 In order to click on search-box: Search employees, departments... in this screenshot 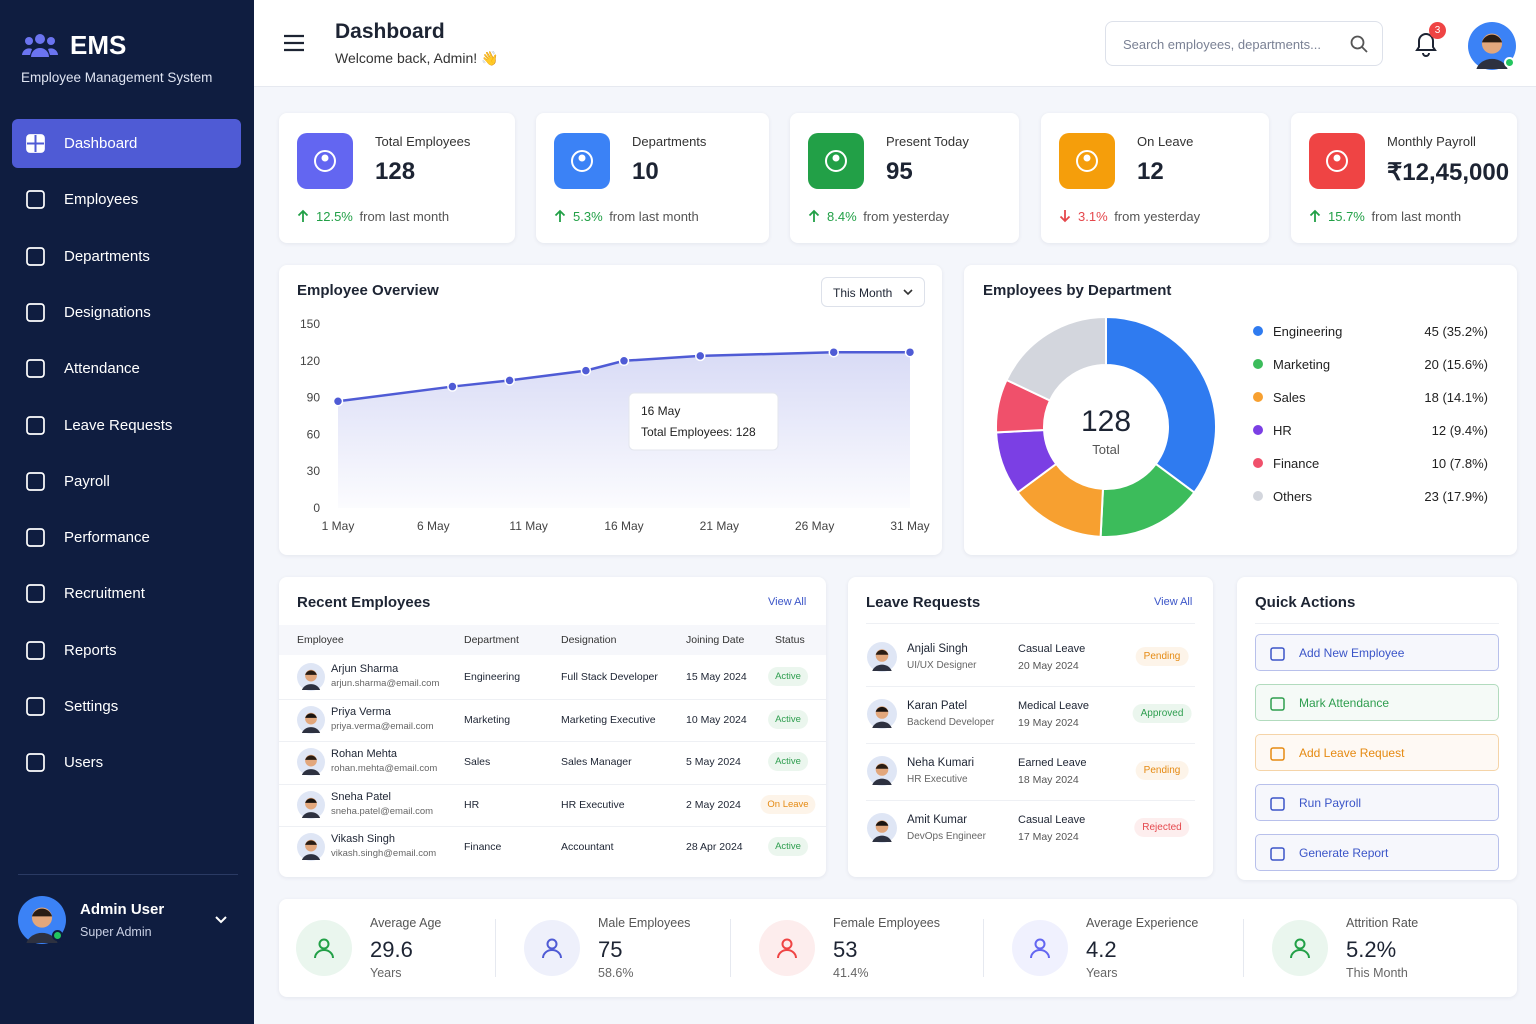, I will do `click(1244, 43)`.